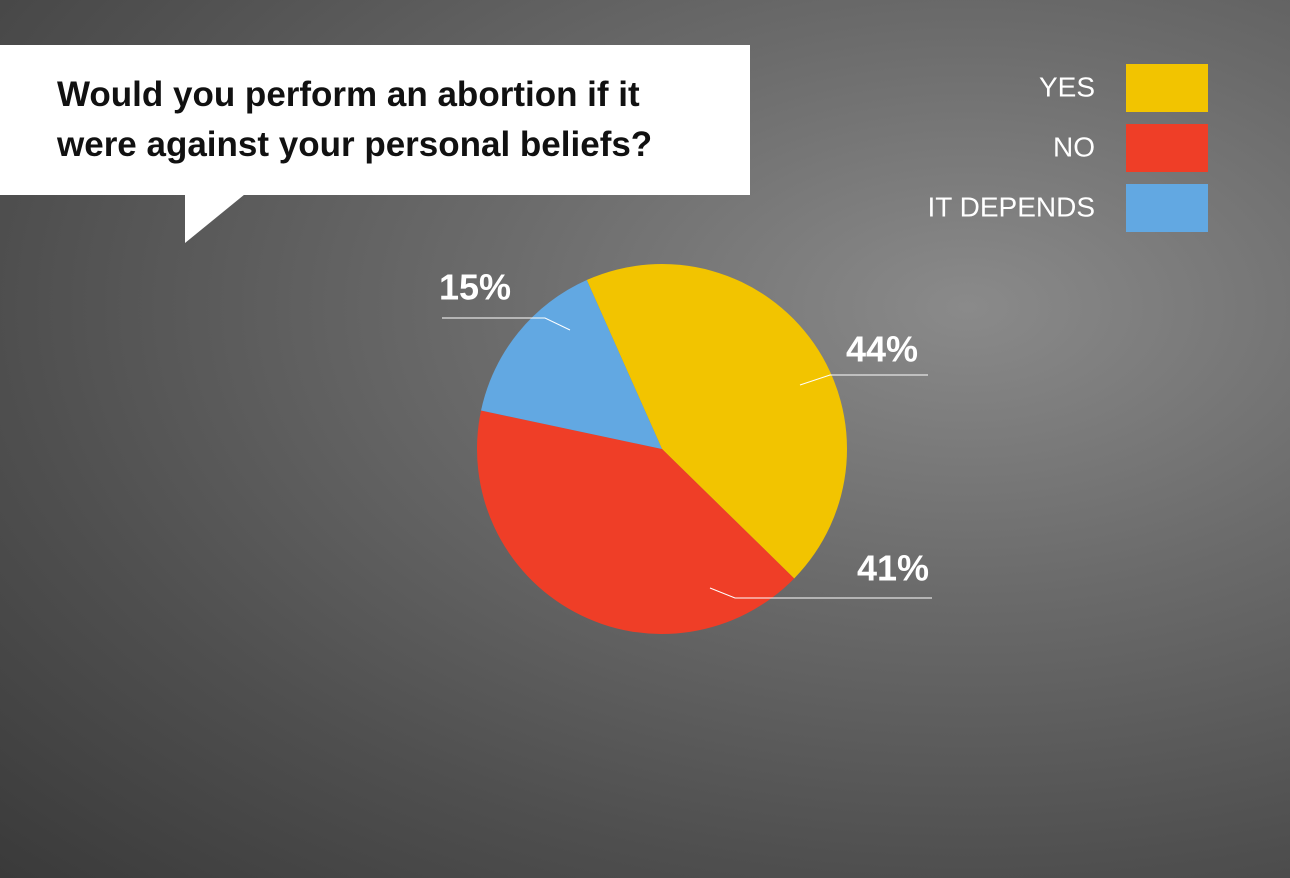 The height and width of the screenshot is (878, 1290). I want to click on data-label: 44%, so click(882, 349).